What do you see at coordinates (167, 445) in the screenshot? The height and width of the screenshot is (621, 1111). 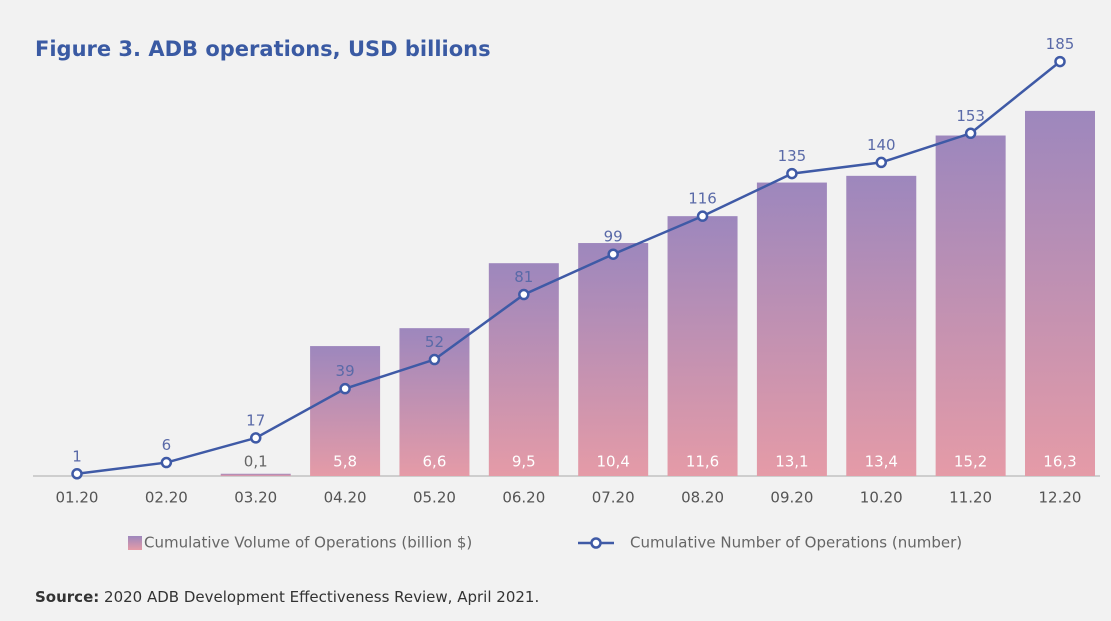 I see `line-value-label: 6` at bounding box center [167, 445].